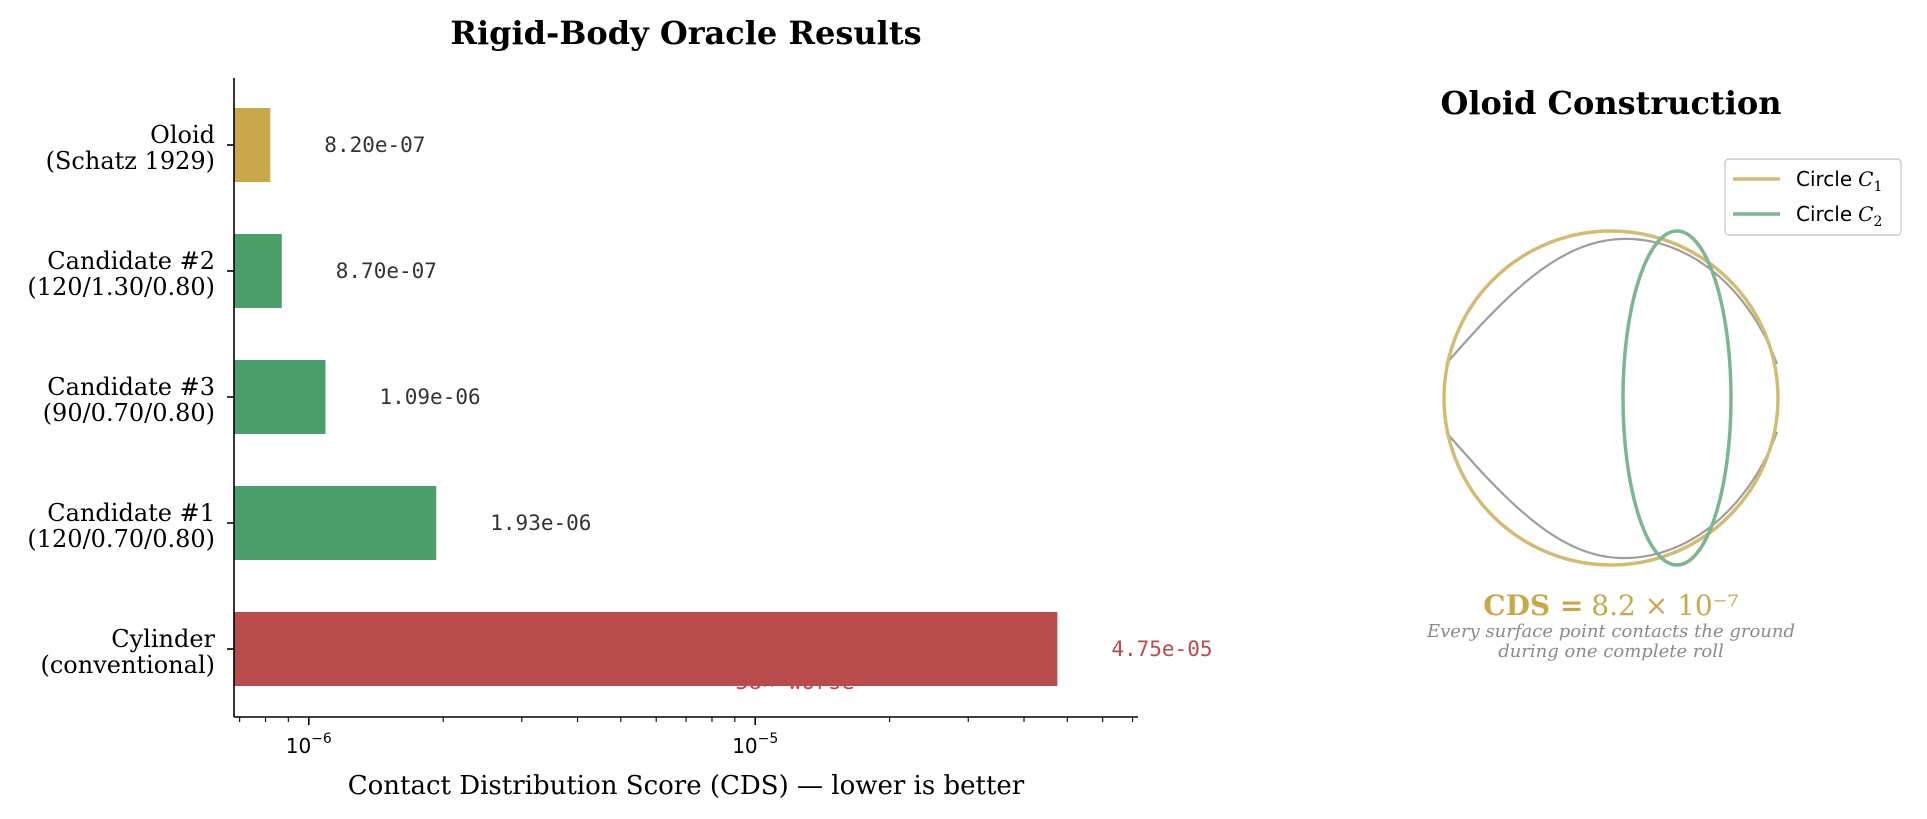  Describe the element at coordinates (386, 271) in the screenshot. I see `bar-value-label-1: 8.70e-07` at that location.